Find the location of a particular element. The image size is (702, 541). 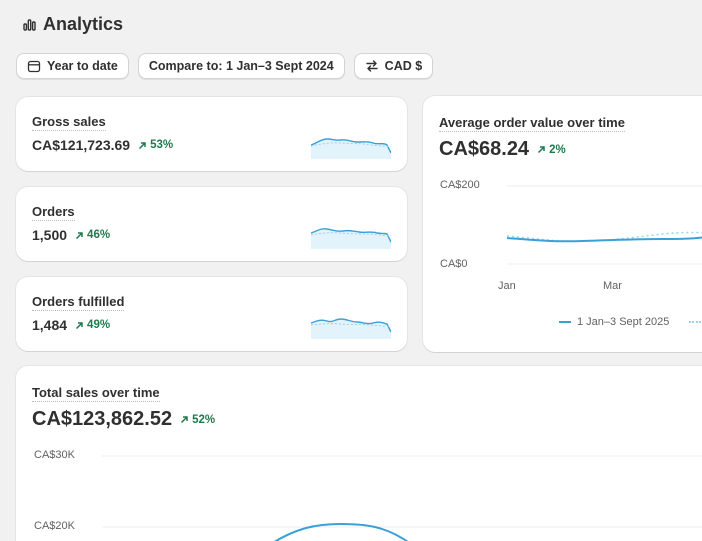

page-title: Analytics is located at coordinates (83, 24).